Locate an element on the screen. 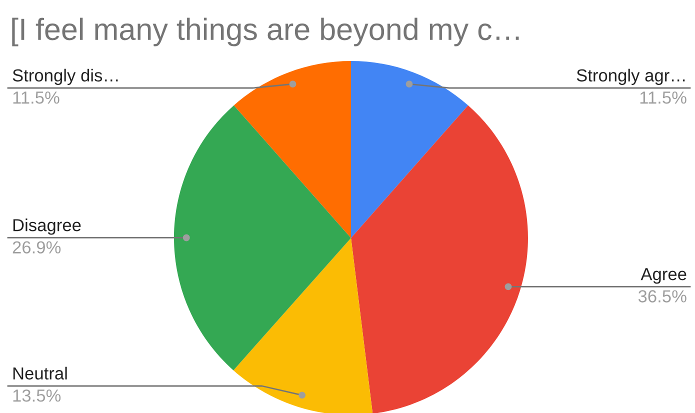 This screenshot has height=413, width=695. data-label: 36.5% is located at coordinates (662, 296).